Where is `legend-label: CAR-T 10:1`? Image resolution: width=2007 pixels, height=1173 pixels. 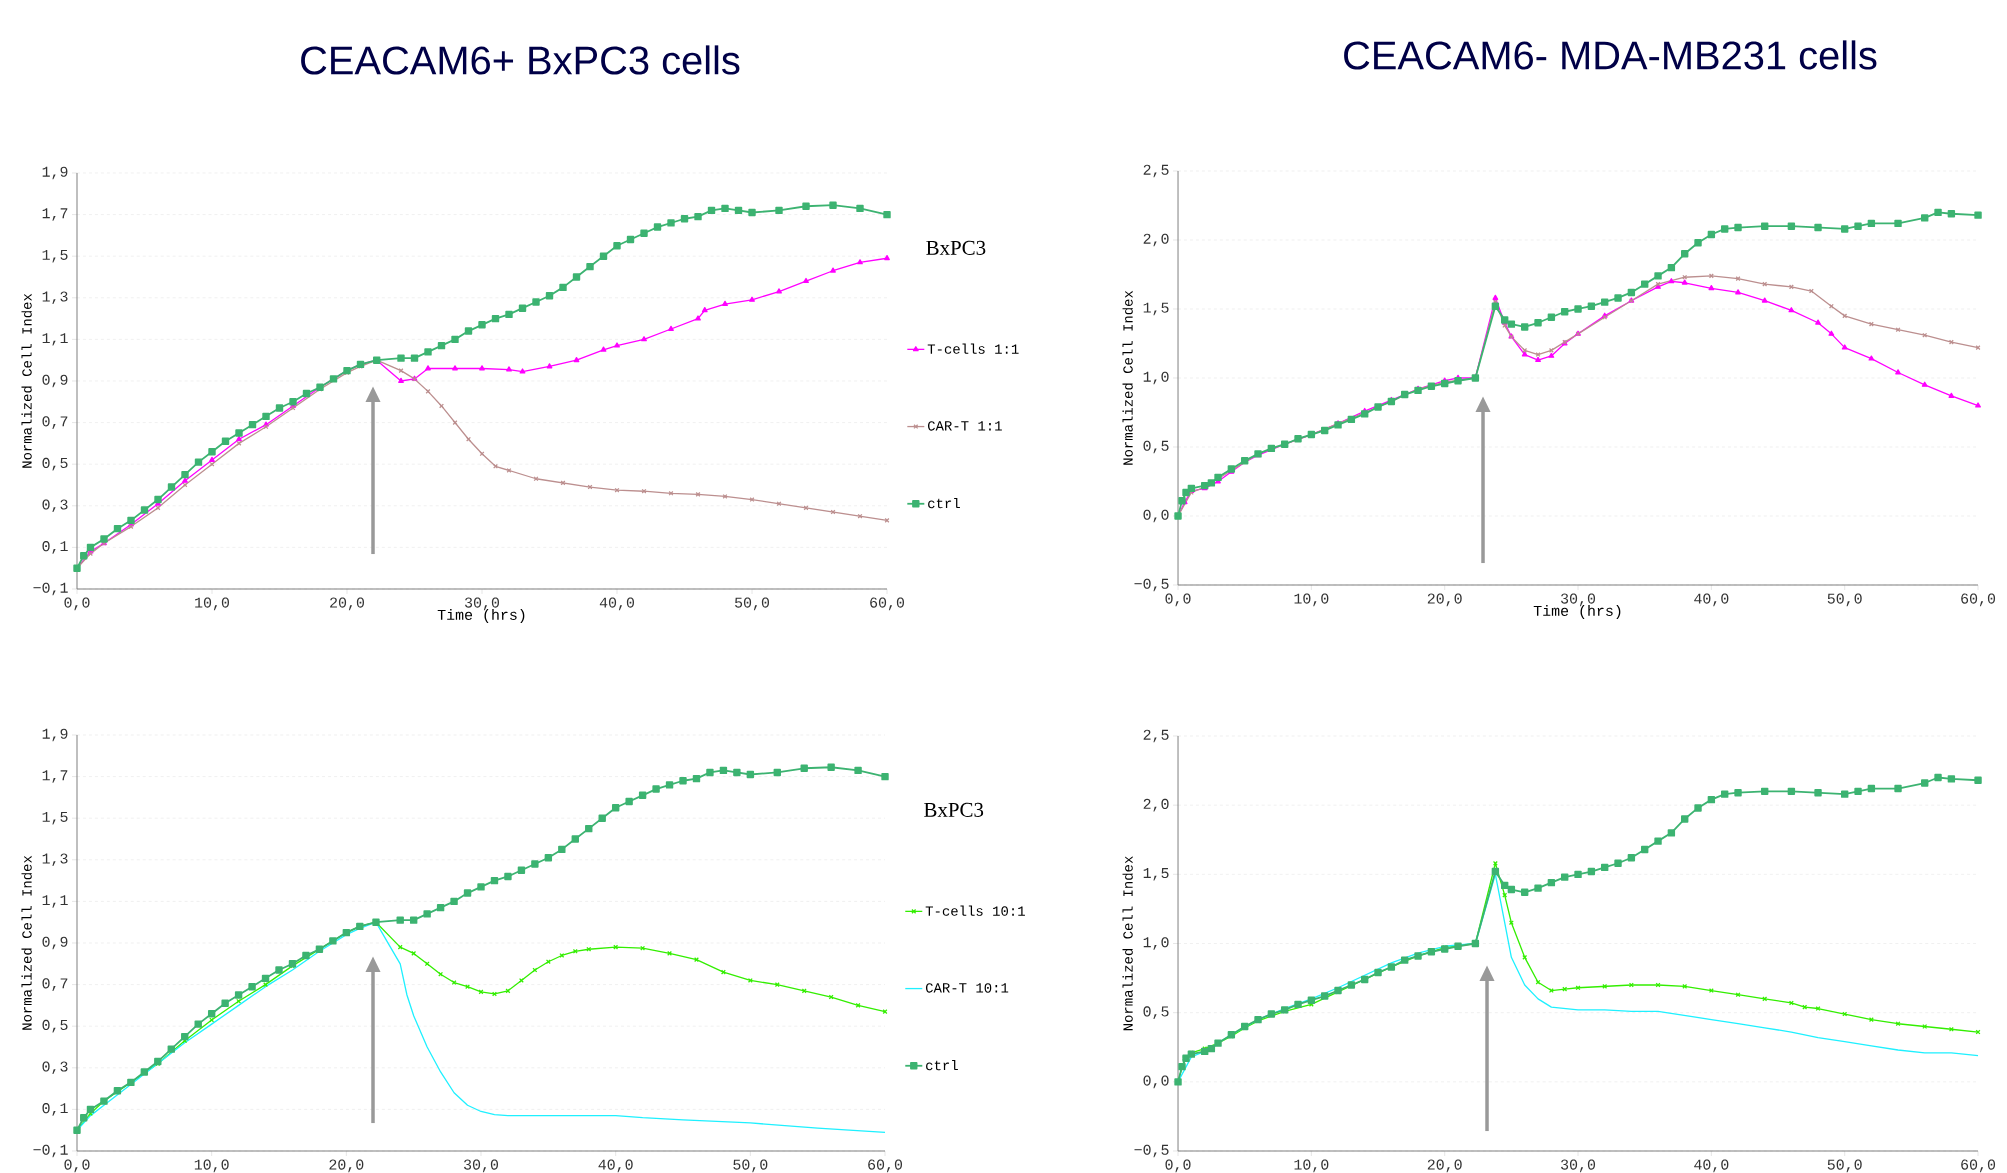
legend-label: CAR-T 10:1 is located at coordinates (967, 988).